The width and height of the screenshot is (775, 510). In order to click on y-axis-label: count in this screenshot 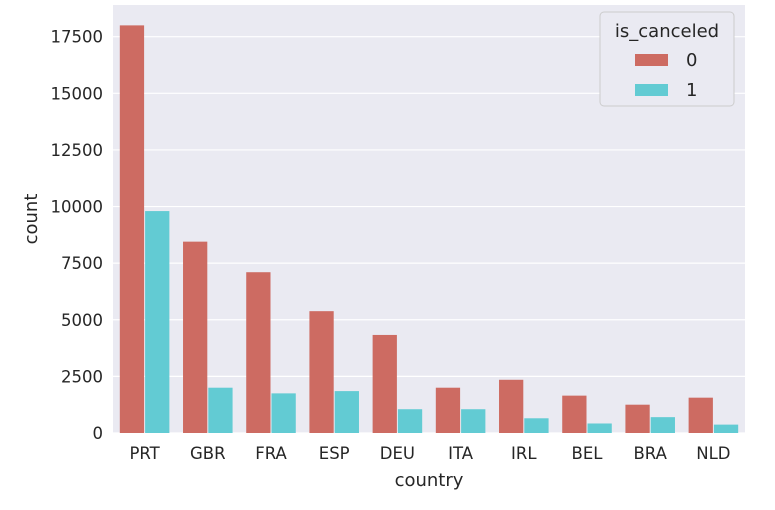, I will do `click(31, 219)`.